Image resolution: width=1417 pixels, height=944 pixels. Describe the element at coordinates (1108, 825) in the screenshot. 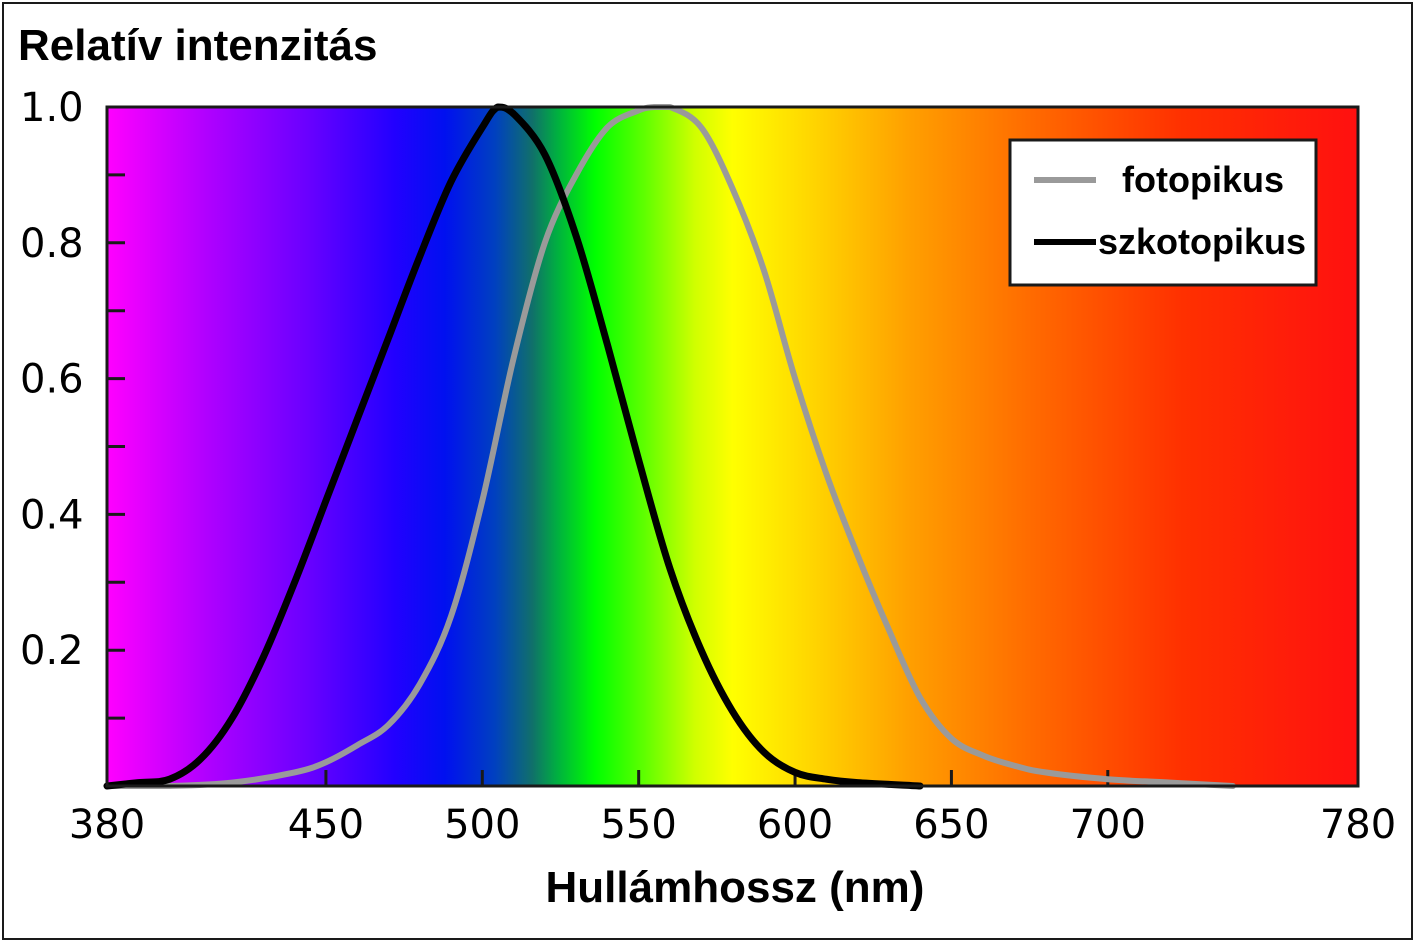

I see `x-tick-label: 700` at that location.